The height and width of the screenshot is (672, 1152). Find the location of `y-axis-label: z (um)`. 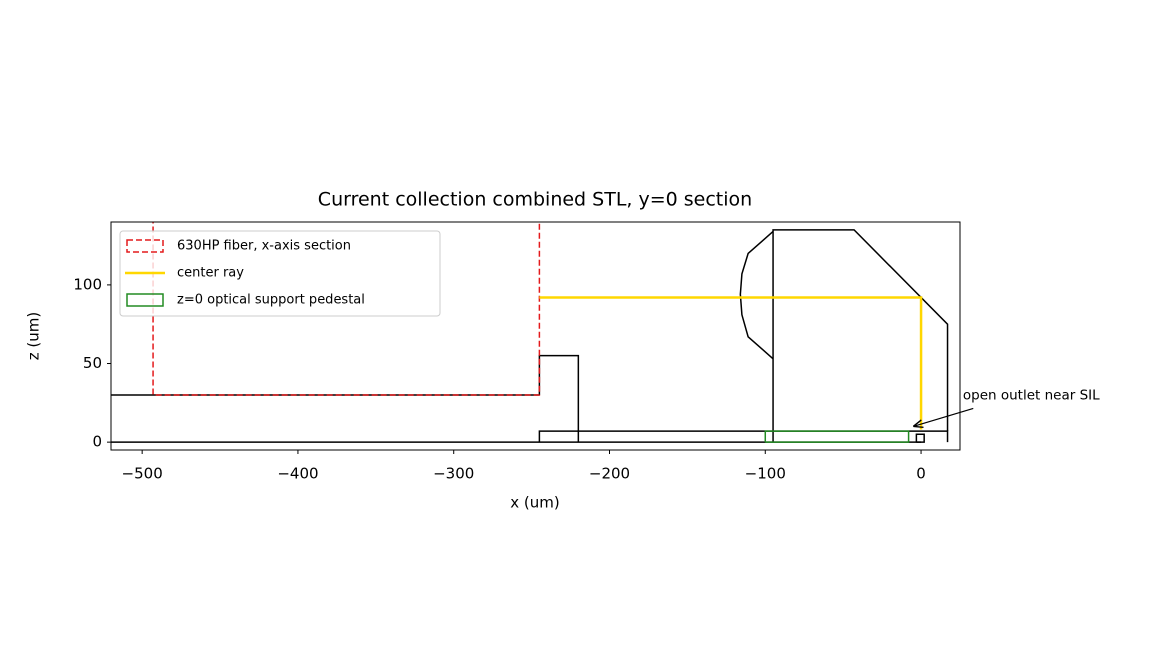

y-axis-label: z (um) is located at coordinates (34, 336).